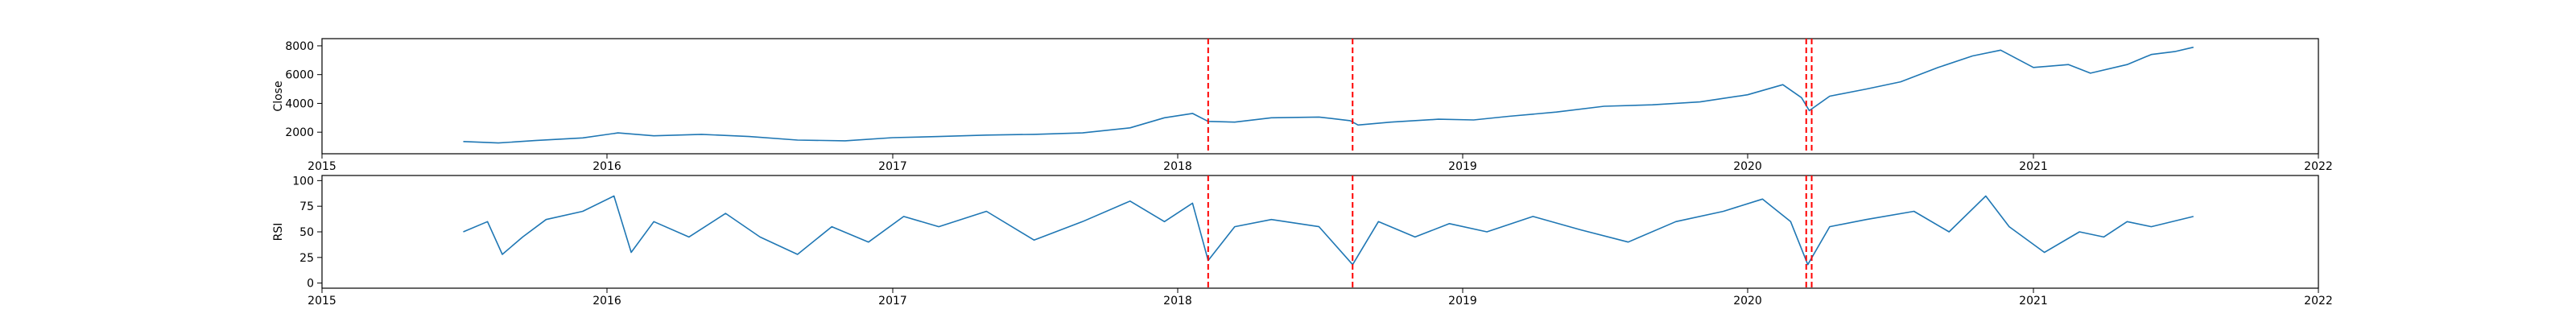 The image size is (2576, 322). What do you see at coordinates (278, 232) in the screenshot?
I see `y-axis-label: RSI` at bounding box center [278, 232].